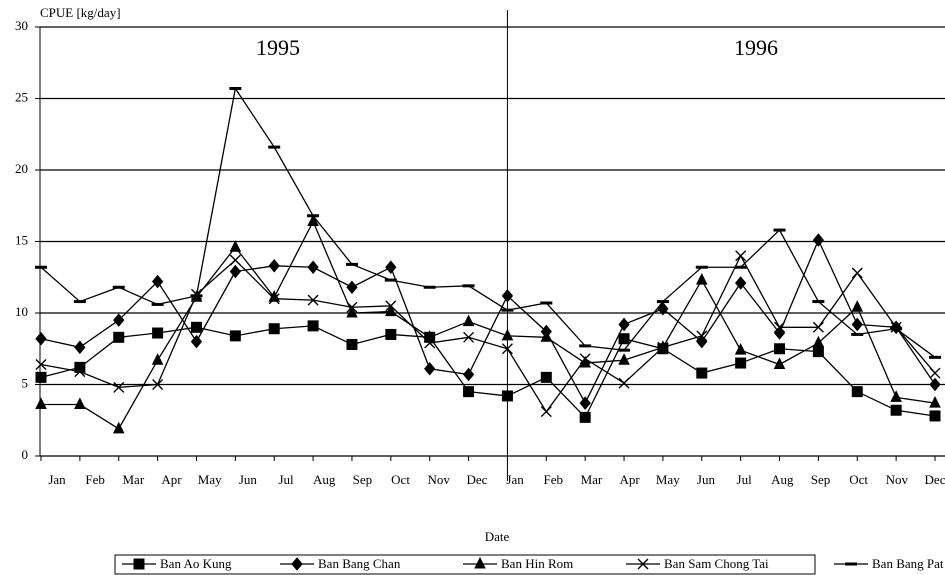 This screenshot has width=945, height=575. Describe the element at coordinates (196, 563) in the screenshot. I see `legend-label: Ban Ao Kung` at that location.